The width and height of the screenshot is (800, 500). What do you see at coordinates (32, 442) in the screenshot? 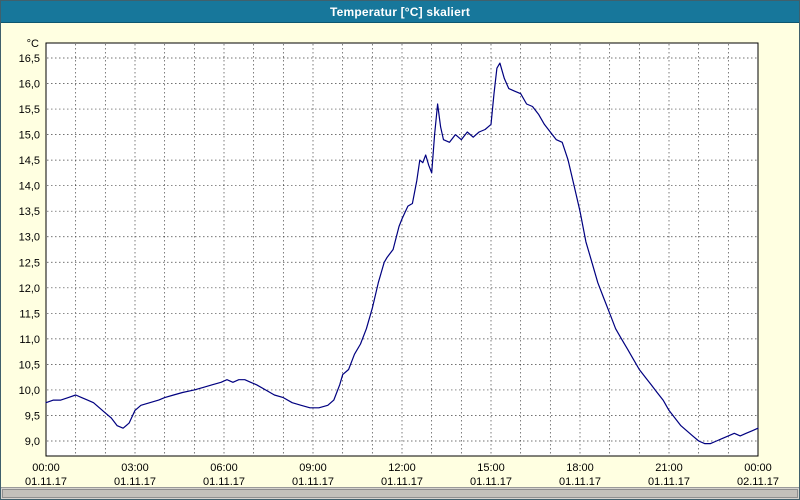
I see `y-tick-label: 9,0` at bounding box center [32, 442].